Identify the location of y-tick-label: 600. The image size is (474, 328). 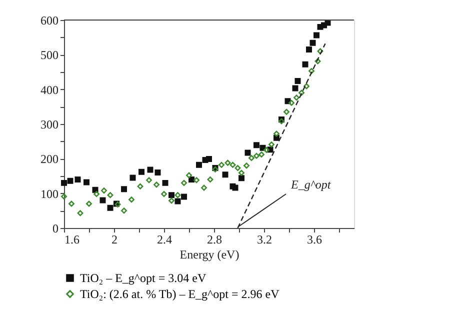
(49, 21).